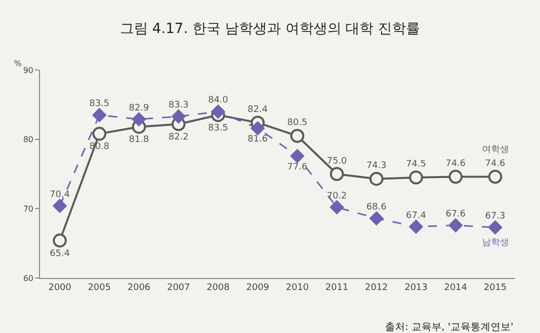 The width and height of the screenshot is (540, 333). I want to click on text: 여학생, so click(495, 150).